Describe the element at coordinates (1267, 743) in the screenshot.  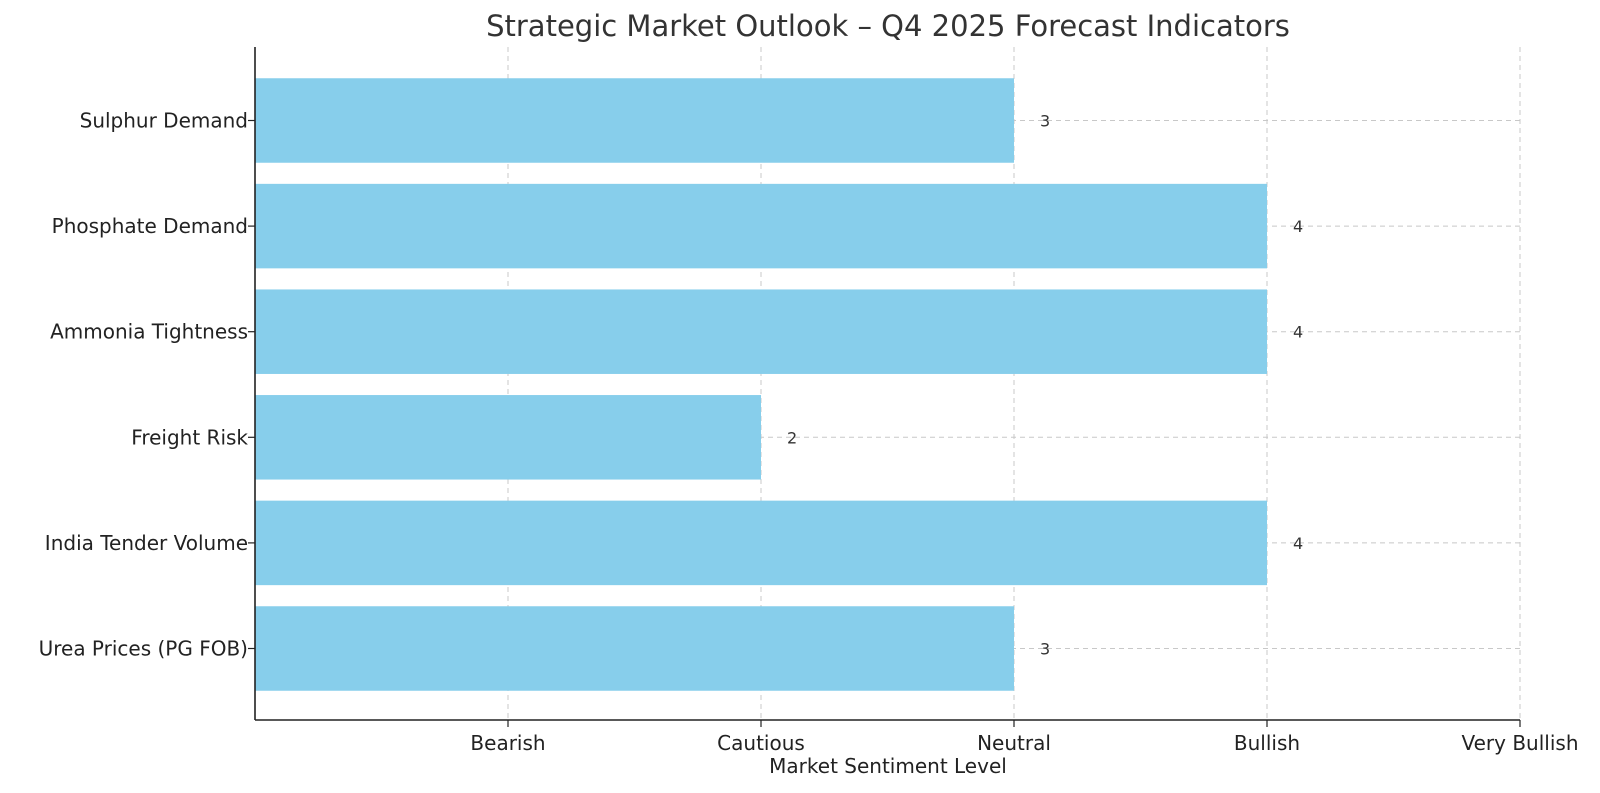
I see `x-tick-label: Bullish` at that location.